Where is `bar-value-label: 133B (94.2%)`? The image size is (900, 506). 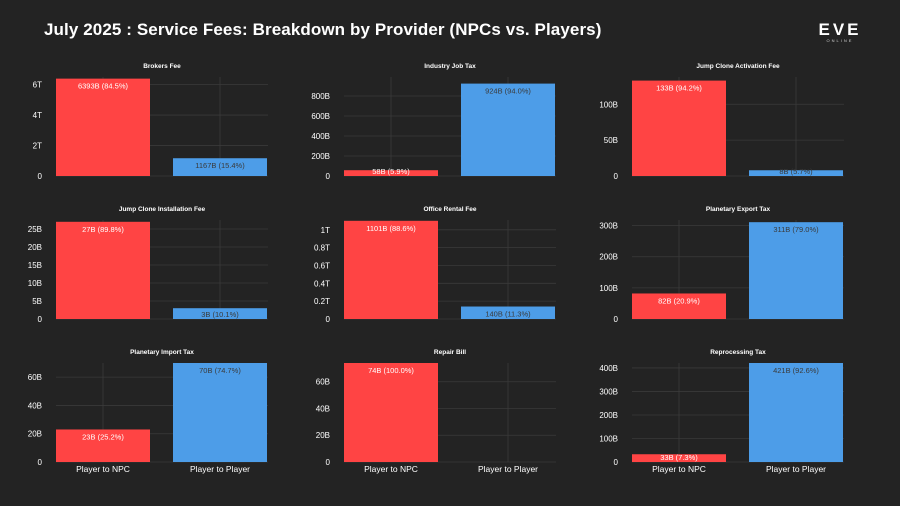 bar-value-label: 133B (94.2%) is located at coordinates (679, 88).